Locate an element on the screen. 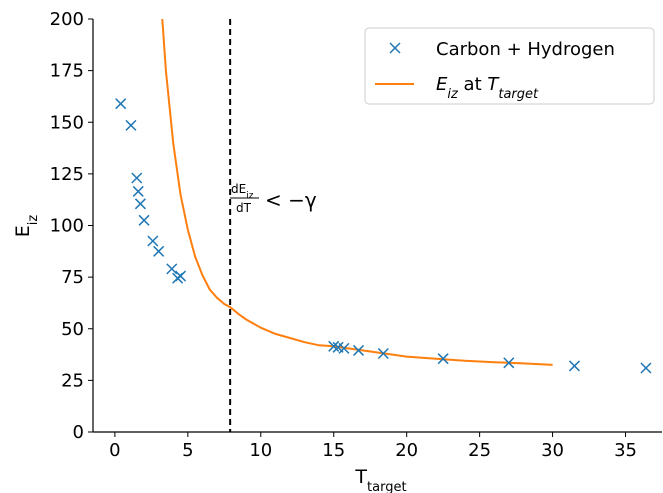 This screenshot has width=663, height=493. x-axis-label: Ttarget is located at coordinates (380, 479).